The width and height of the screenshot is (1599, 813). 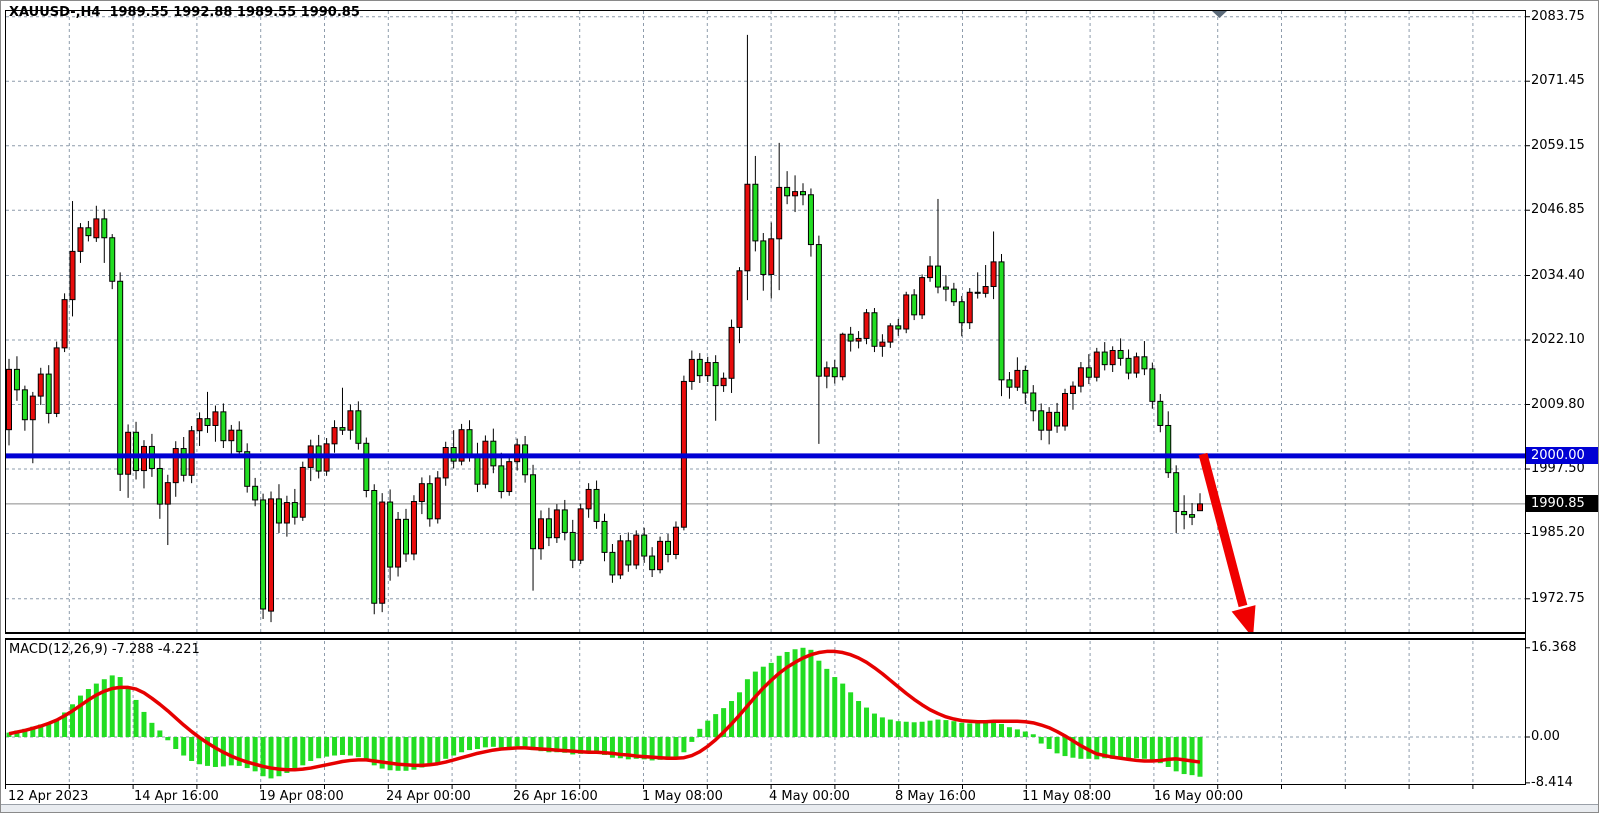 What do you see at coordinates (682, 796) in the screenshot?
I see `time-axis-label: 1 May 08:00` at bounding box center [682, 796].